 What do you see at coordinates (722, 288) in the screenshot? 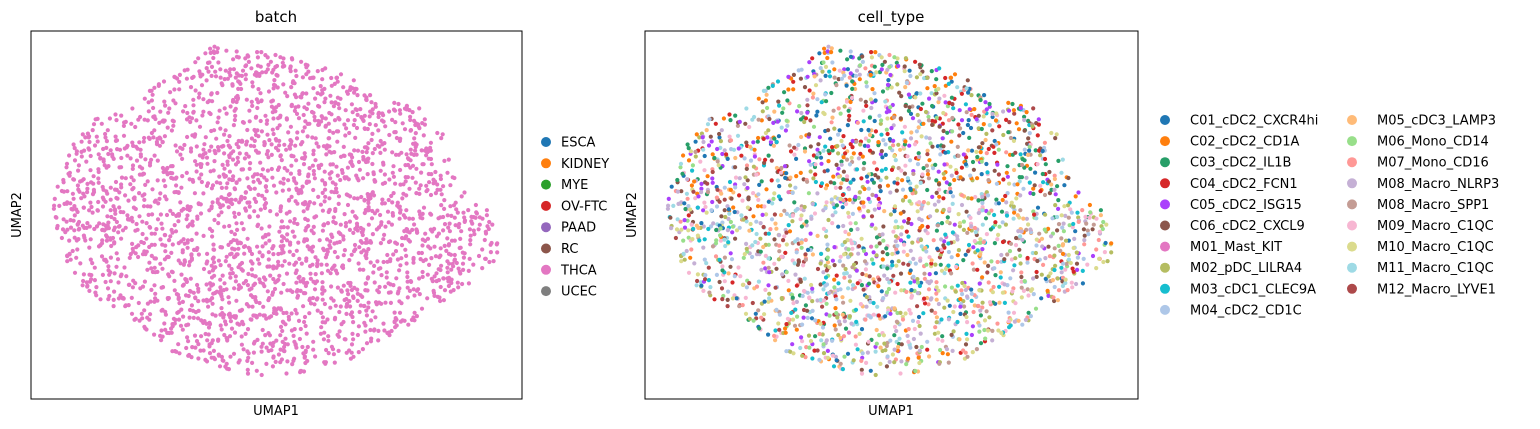
I see `cell-type-point-m12-macro-lyve1` at bounding box center [722, 288].